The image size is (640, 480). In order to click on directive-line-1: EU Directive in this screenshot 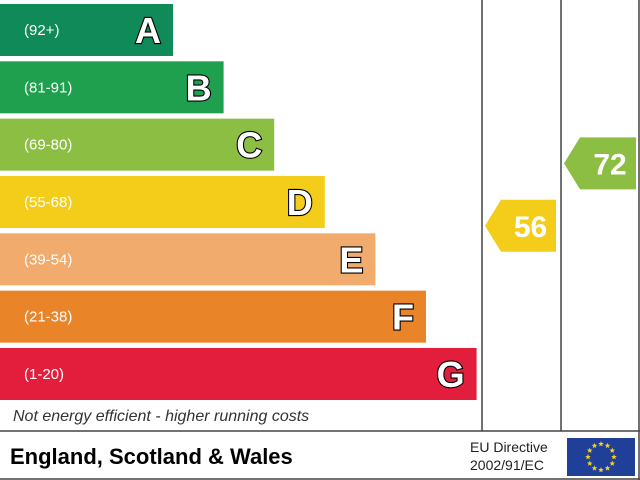, I will do `click(509, 447)`.